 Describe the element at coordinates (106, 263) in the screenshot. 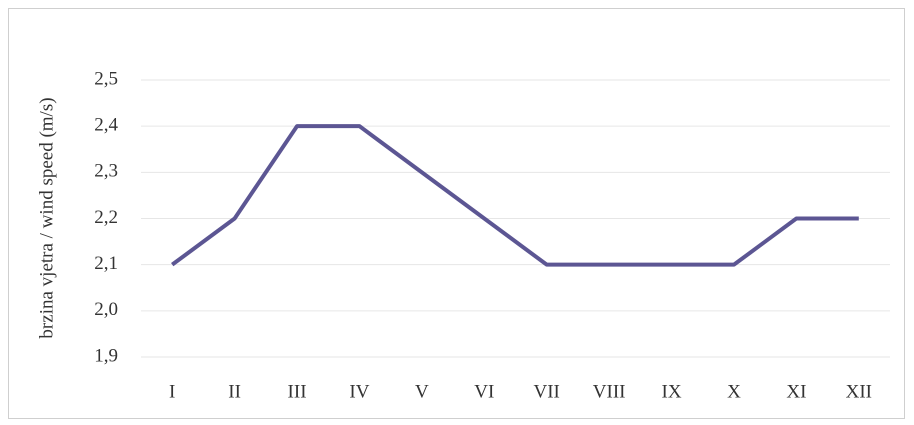

I see `y-tick-label: 2,1` at that location.